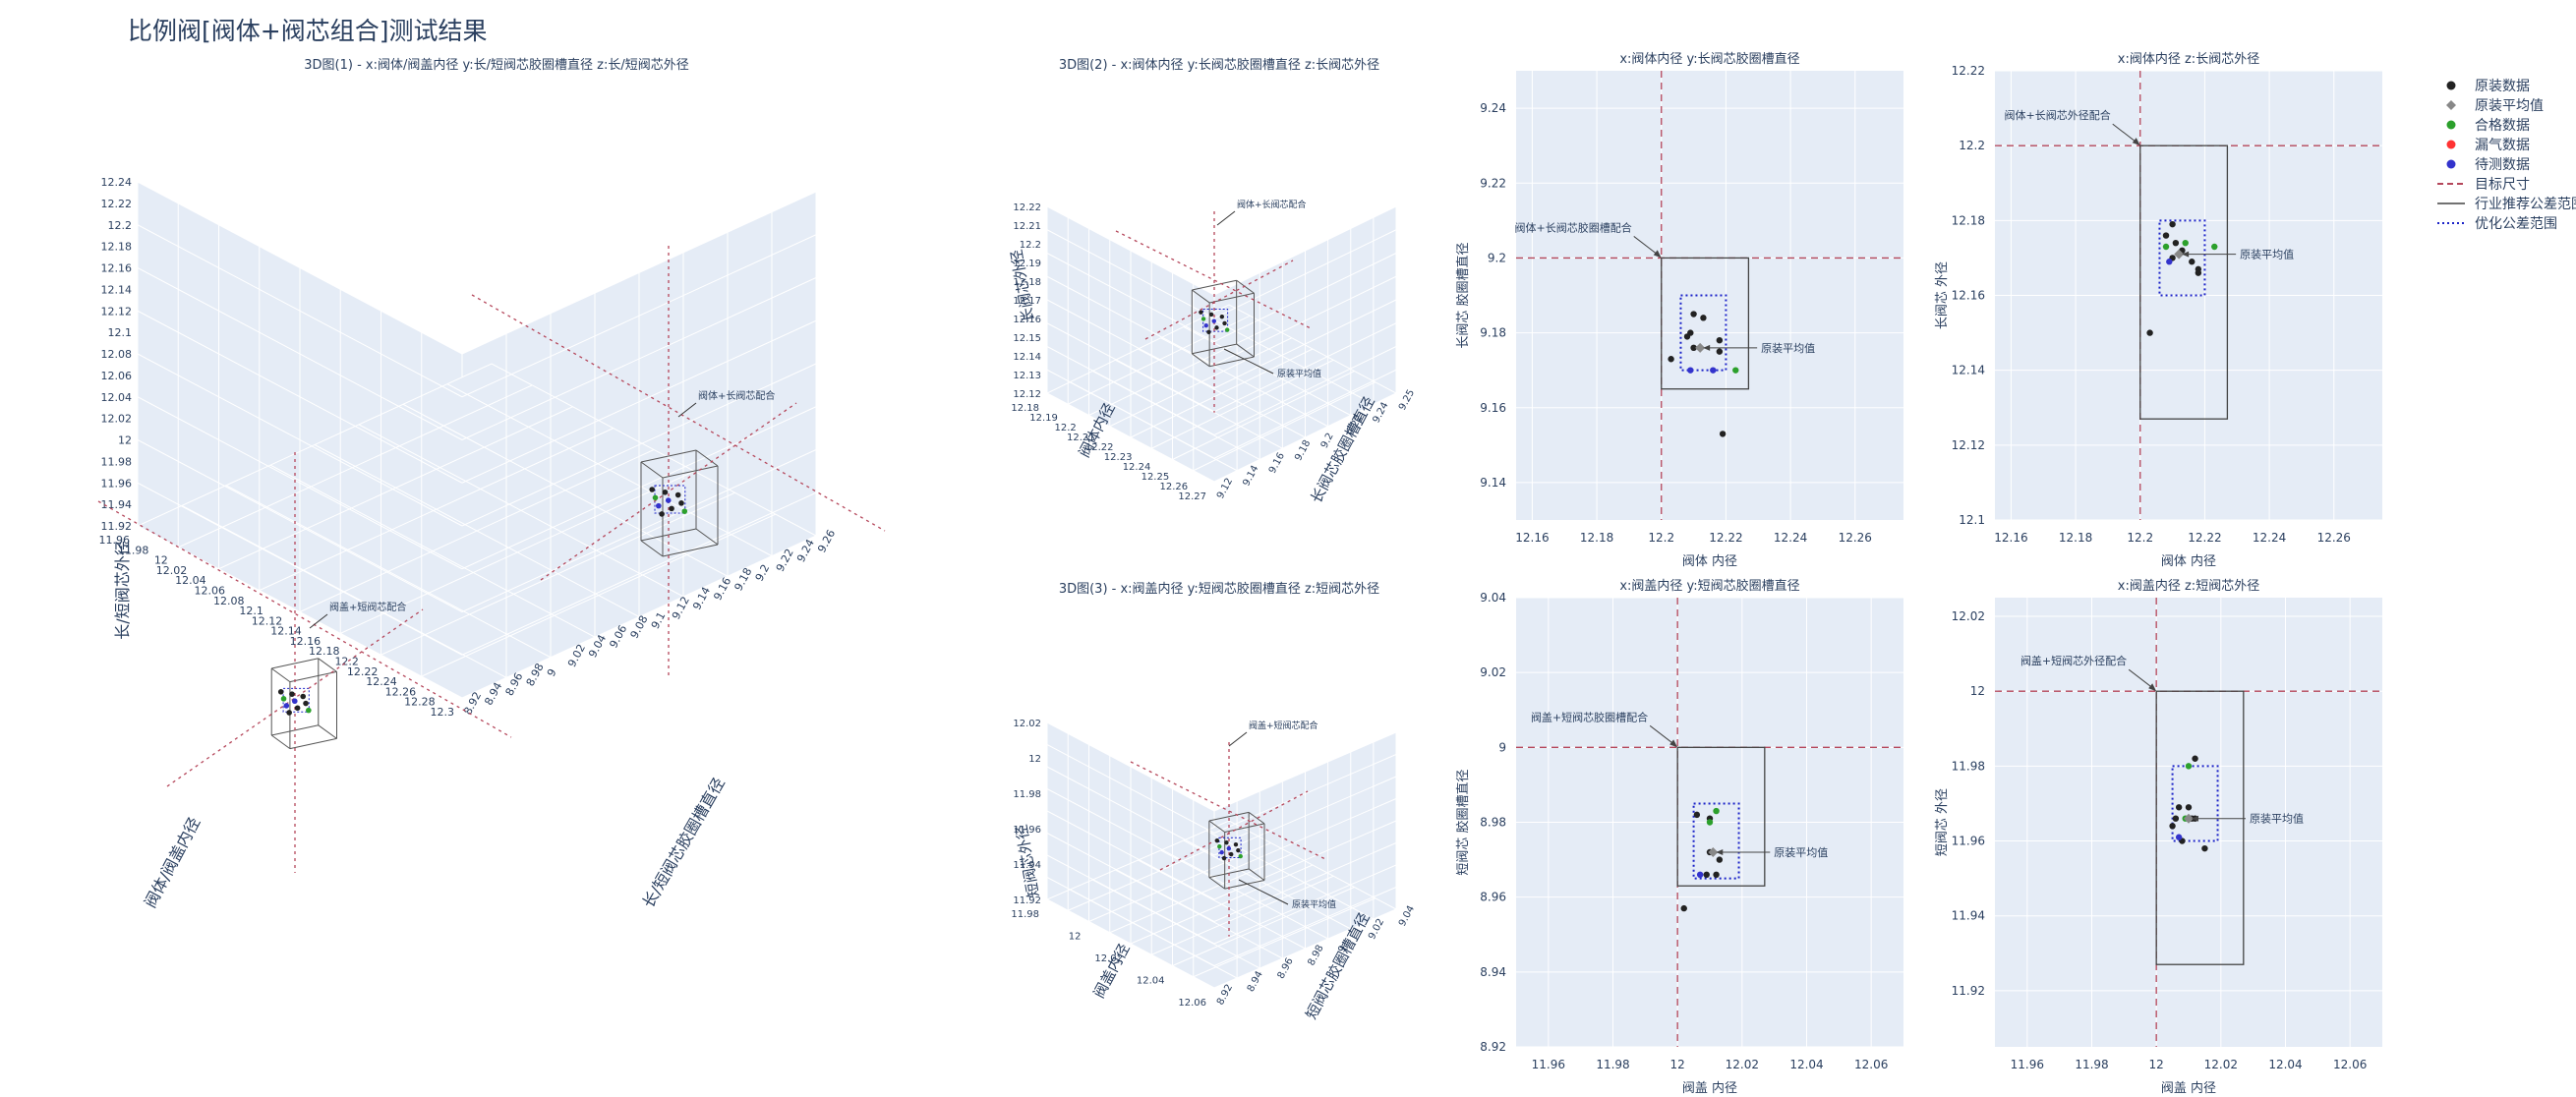 Image resolution: width=2576 pixels, height=1097 pixels. What do you see at coordinates (2488, 126) in the screenshot?
I see `legend-item: 合格数据` at bounding box center [2488, 126].